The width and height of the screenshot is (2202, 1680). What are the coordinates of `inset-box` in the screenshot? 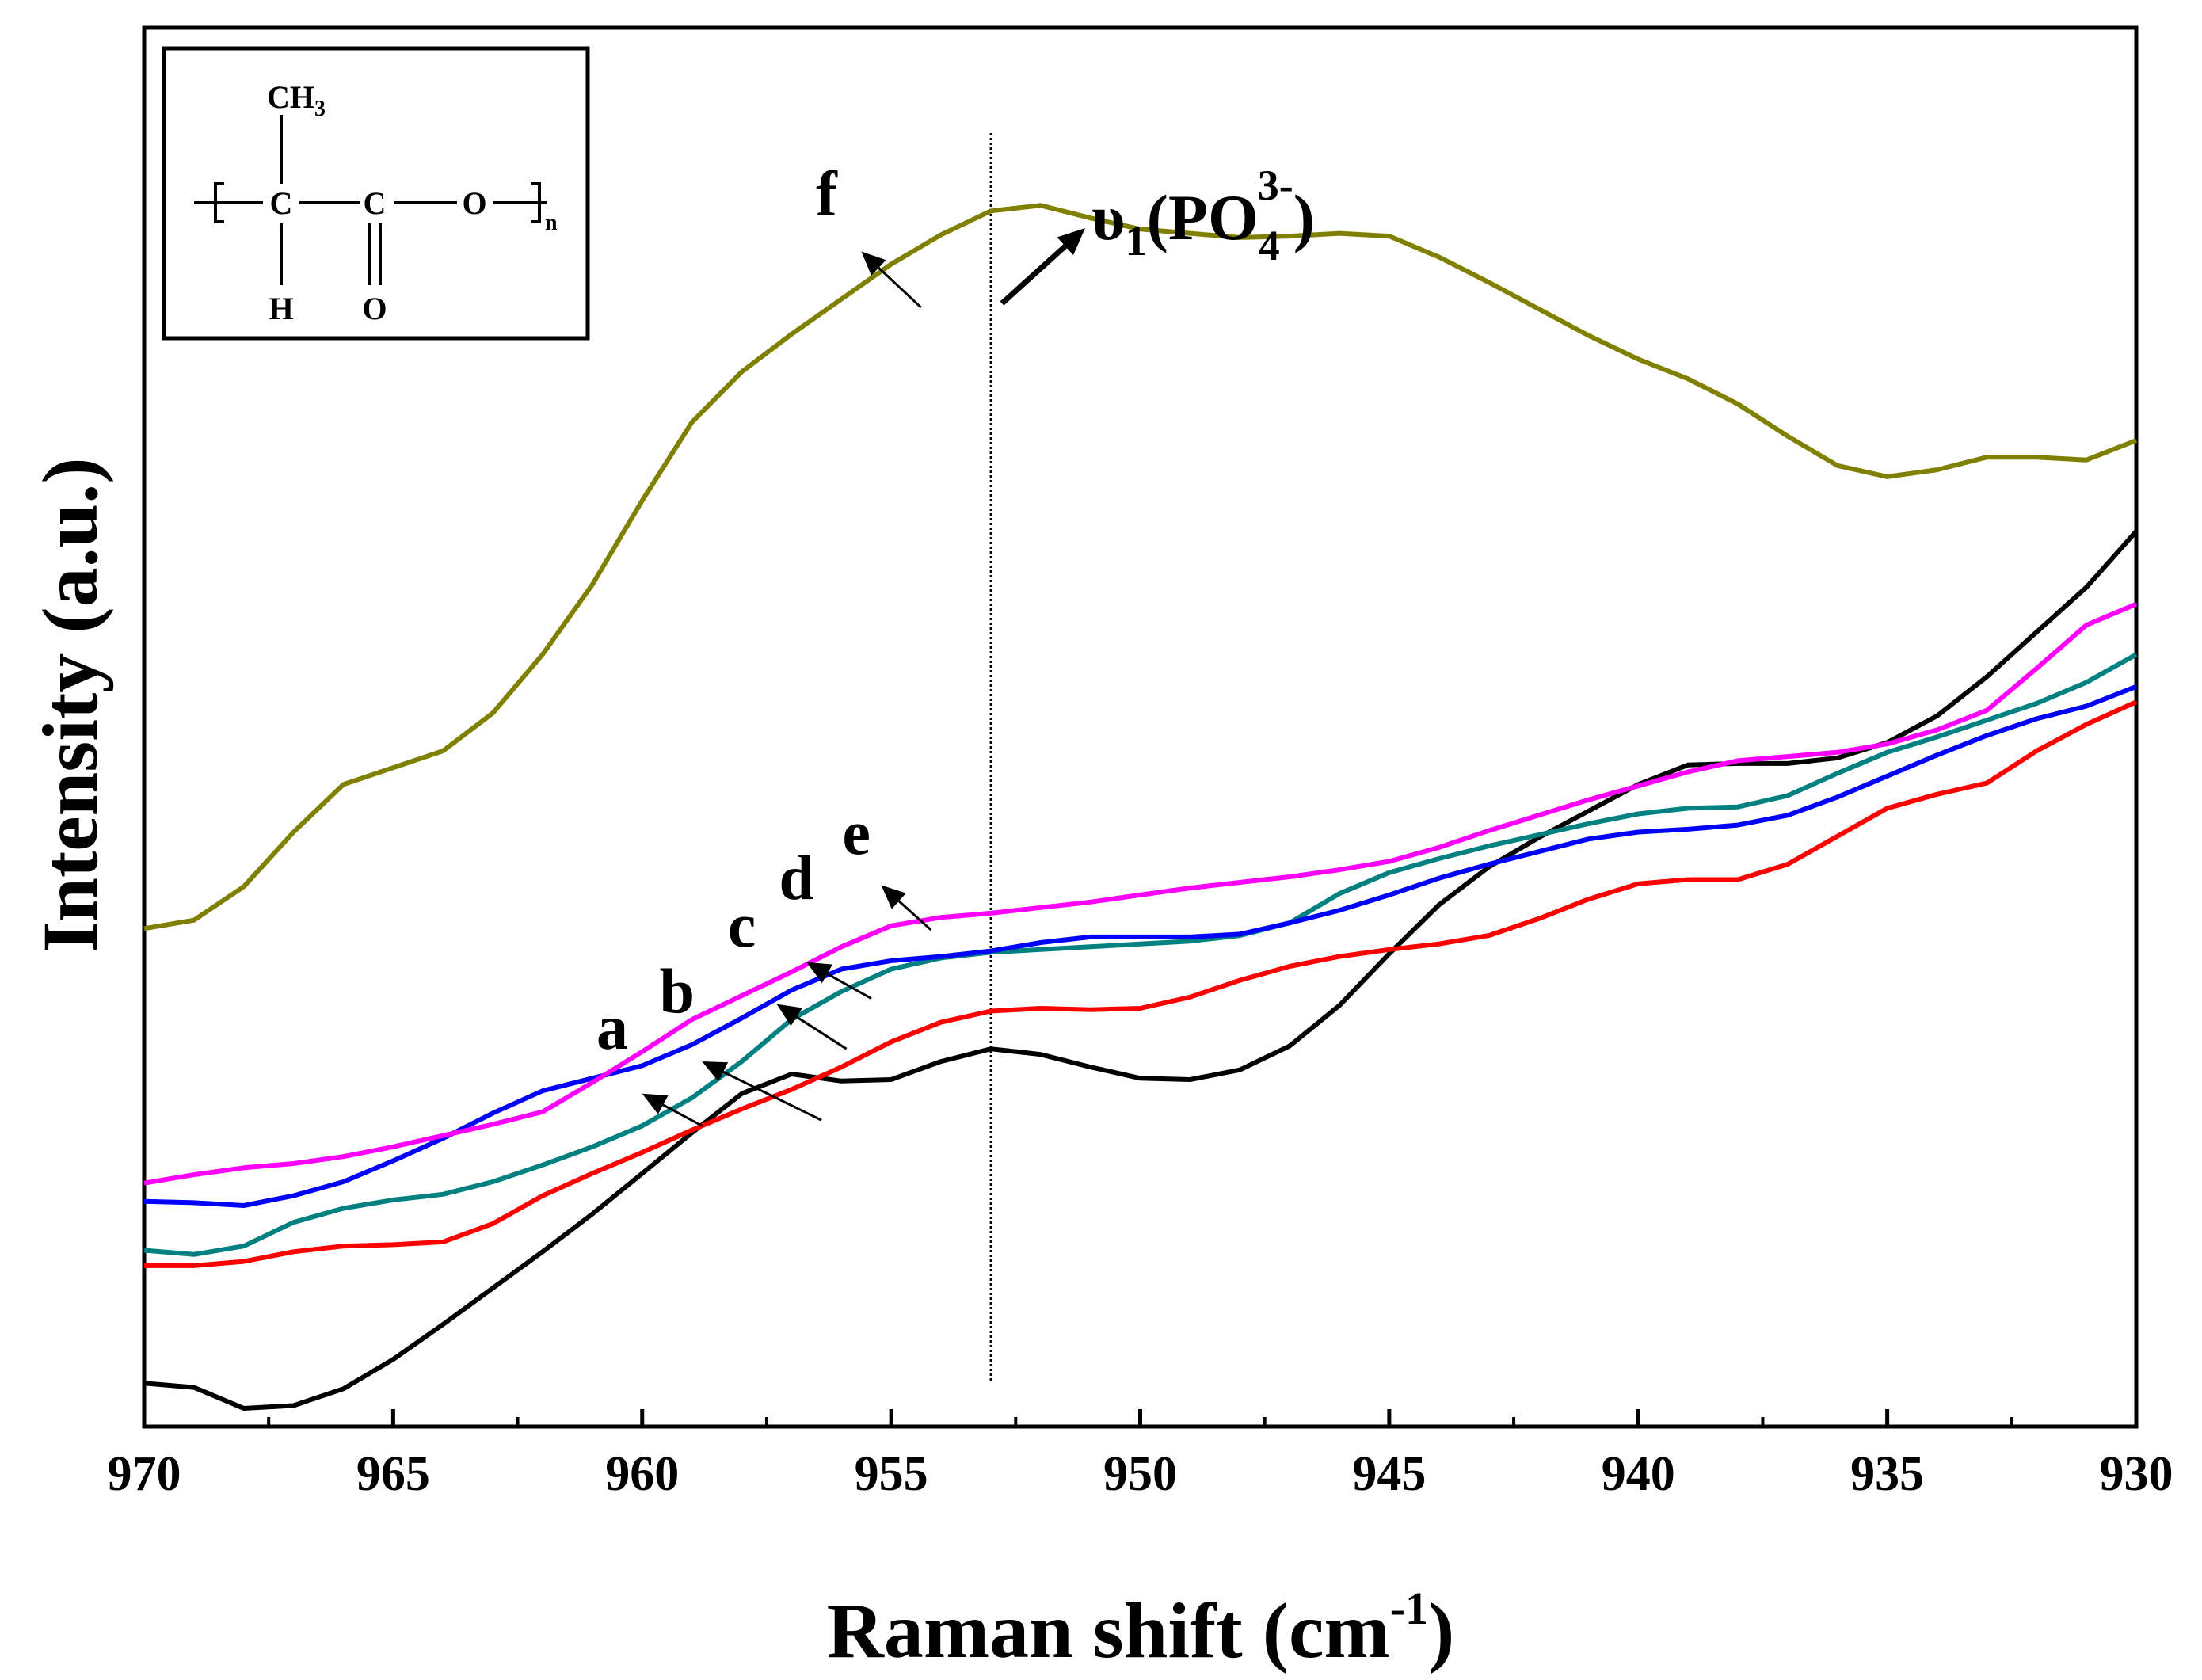 It's located at (376, 193).